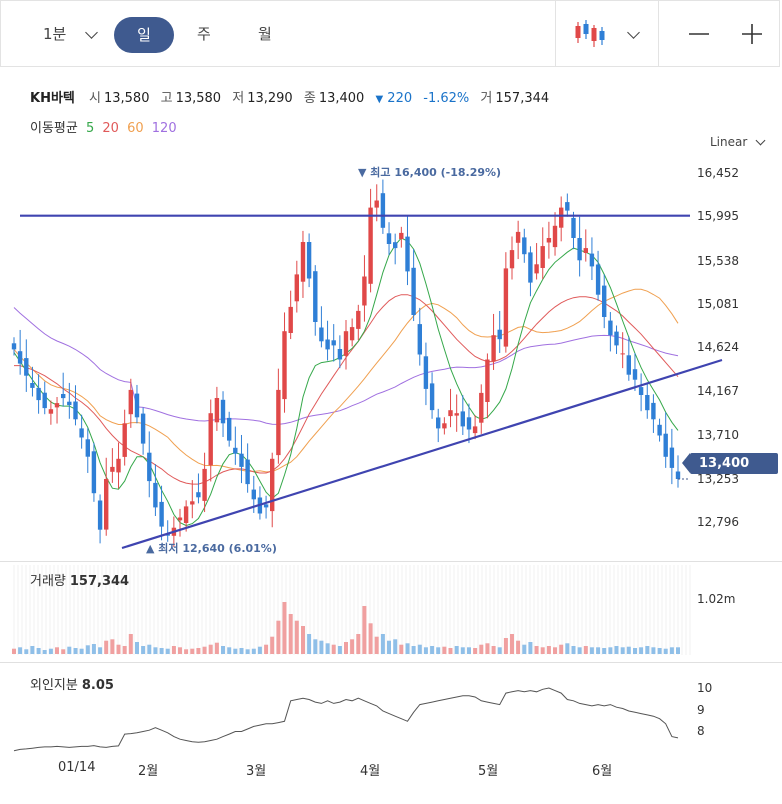  Describe the element at coordinates (341, 98) in the screenshot. I see `close-value: 13,400` at that location.